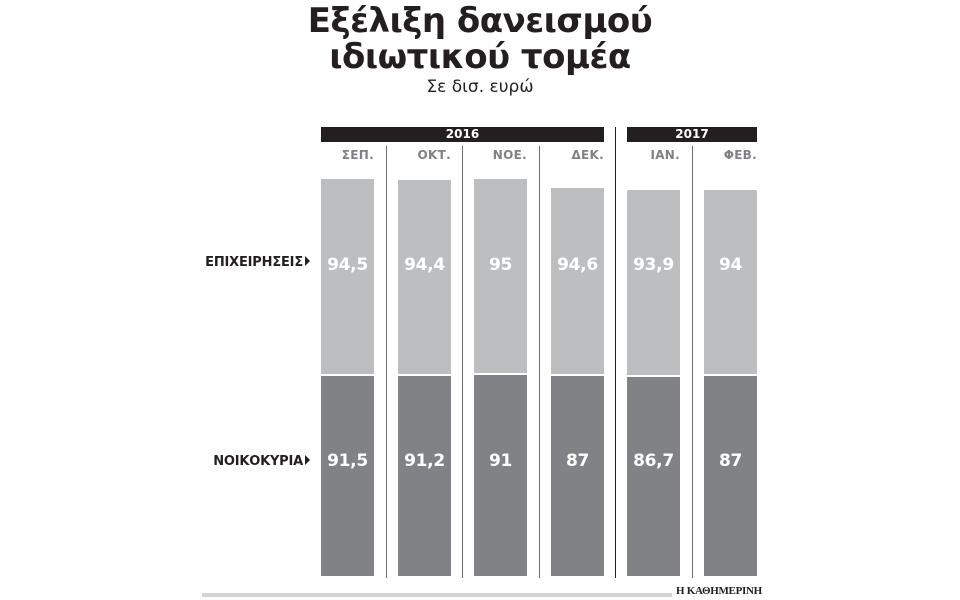 This screenshot has width=960, height=600. Describe the element at coordinates (480, 57) in the screenshot. I see `chart-title-line2: ιδιωτικού τομέα` at that location.